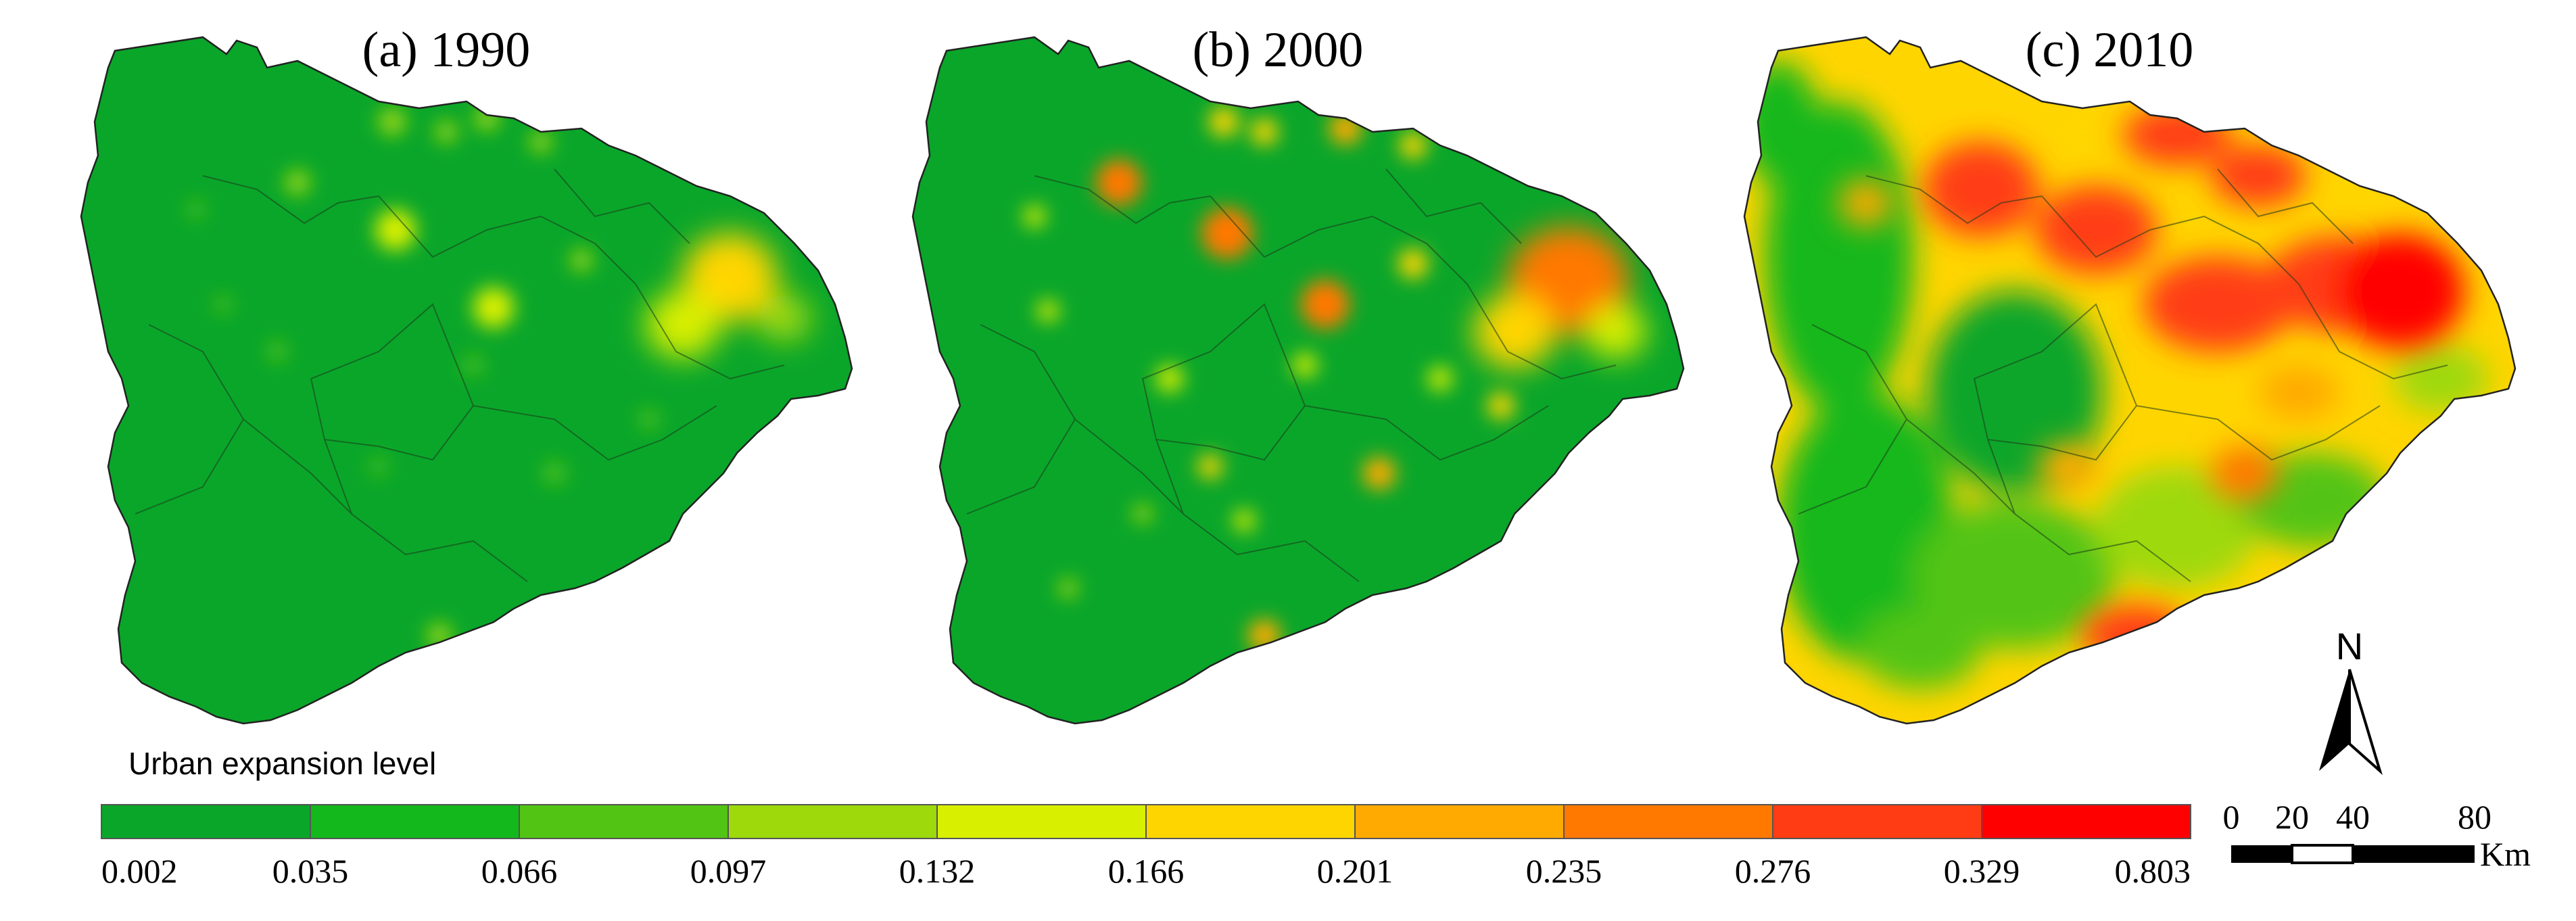  I want to click on legend-tick-label: 0.166, so click(1146, 871).